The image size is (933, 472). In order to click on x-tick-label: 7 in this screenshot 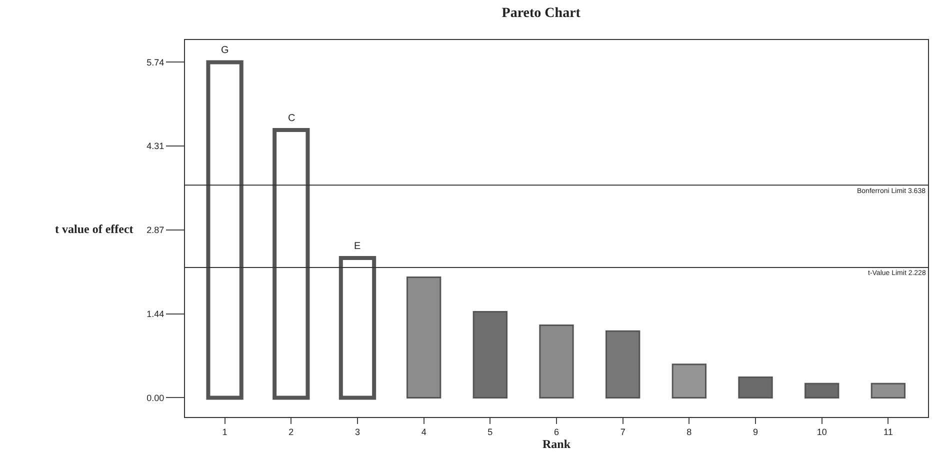, I will do `click(623, 431)`.